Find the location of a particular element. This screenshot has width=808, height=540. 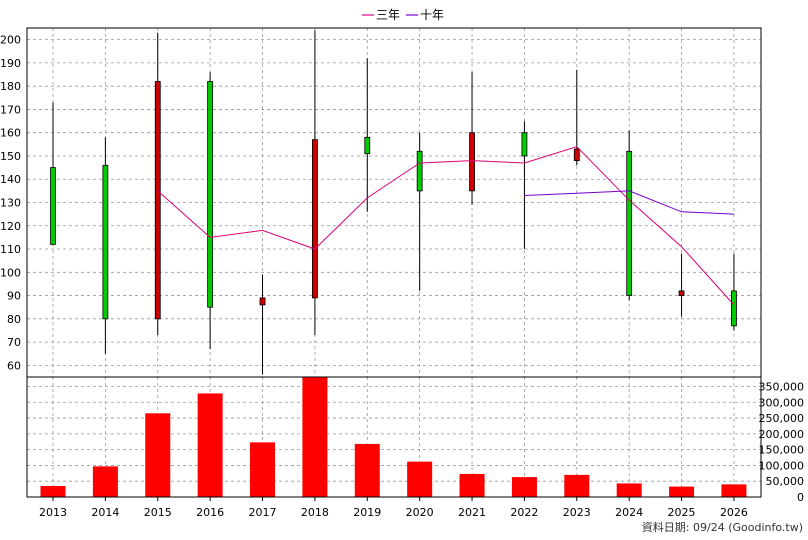

x-tick-label: 2022 is located at coordinates (524, 512).